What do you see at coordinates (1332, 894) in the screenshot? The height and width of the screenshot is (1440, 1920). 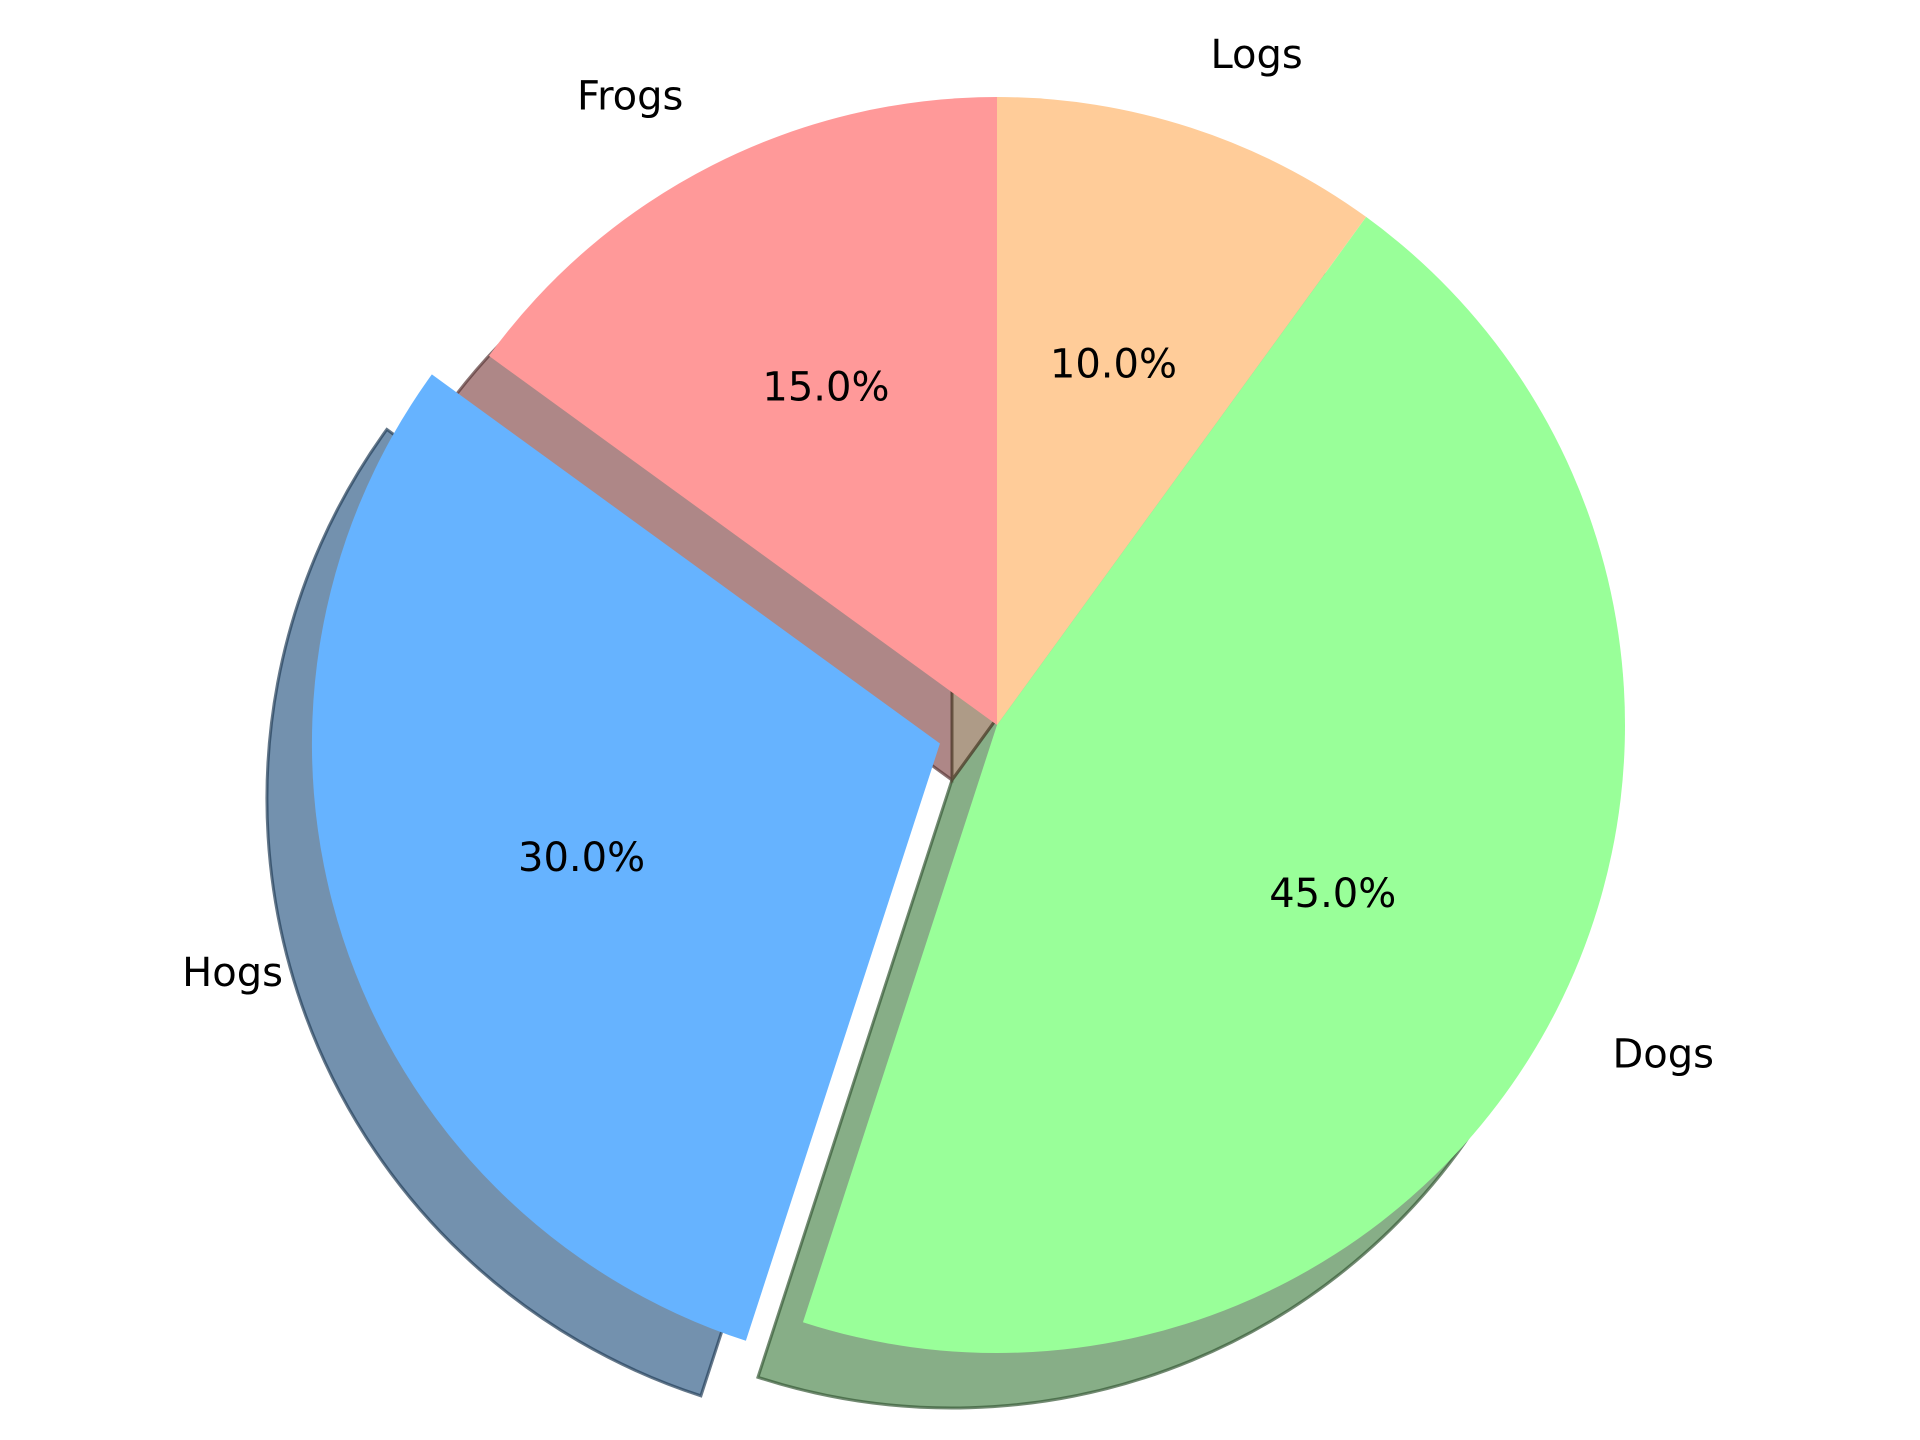 I see `pie-percent-dogs: 45.0%` at bounding box center [1332, 894].